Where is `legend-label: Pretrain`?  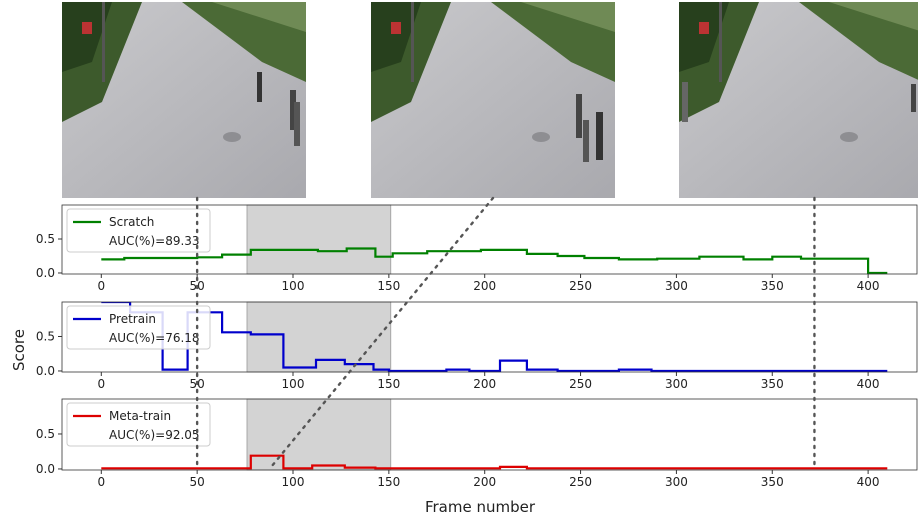 legend-label: Pretrain is located at coordinates (132, 319).